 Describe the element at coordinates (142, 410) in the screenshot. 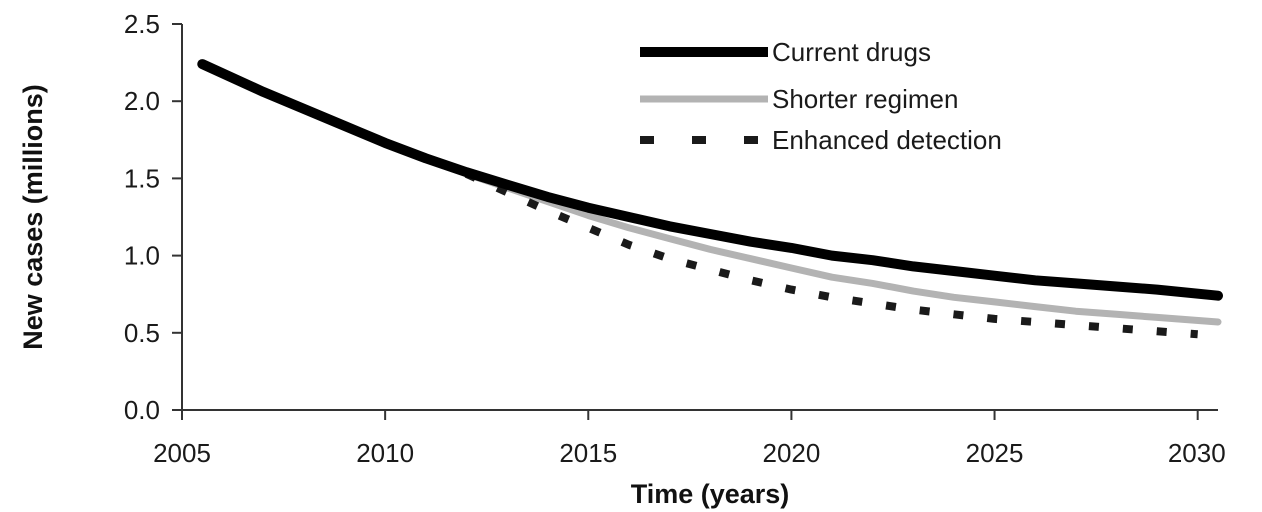

I see `y-tick-label: 0.0` at that location.